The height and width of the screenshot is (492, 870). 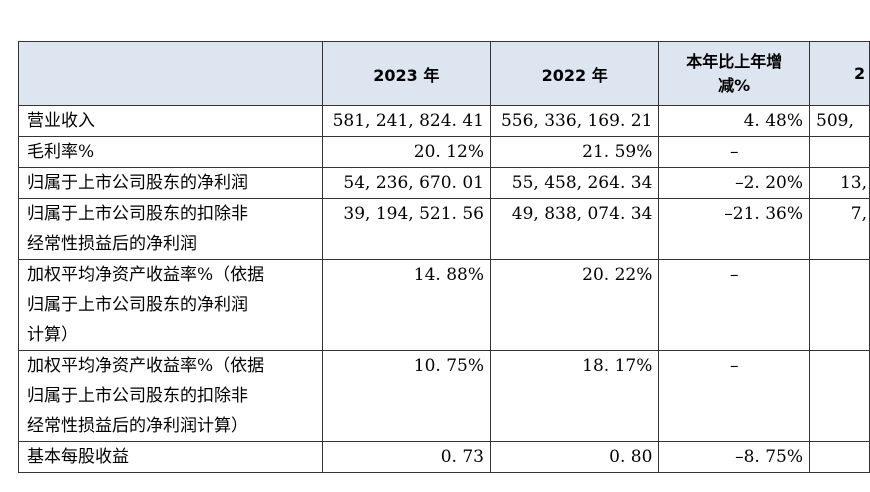 What do you see at coordinates (574, 305) in the screenshot?
I see `value-2022: 20. 22%` at bounding box center [574, 305].